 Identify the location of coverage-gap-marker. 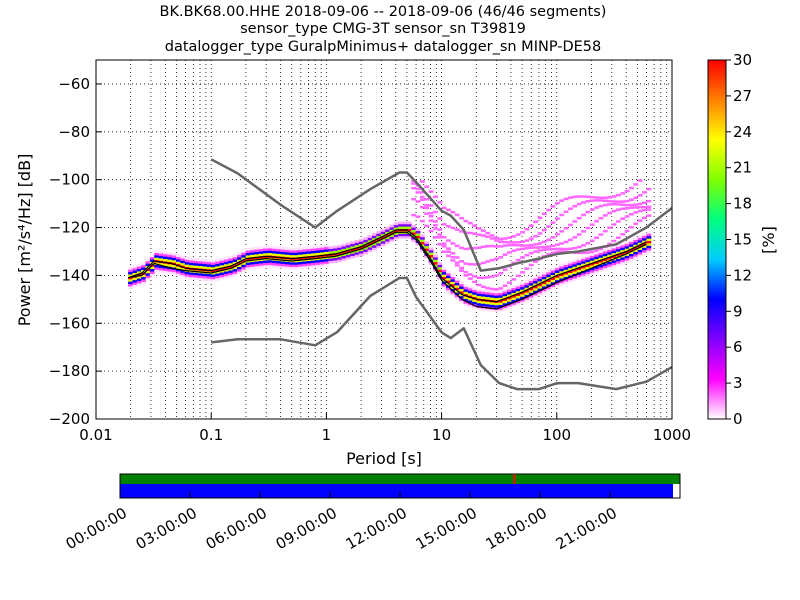
(514, 479).